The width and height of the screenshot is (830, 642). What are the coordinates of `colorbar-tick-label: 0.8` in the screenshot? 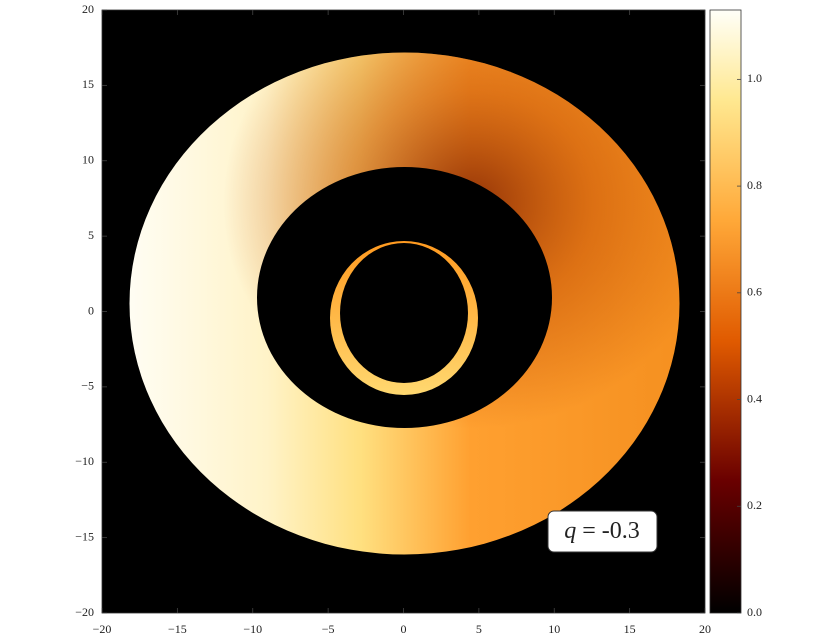 It's located at (754, 185).